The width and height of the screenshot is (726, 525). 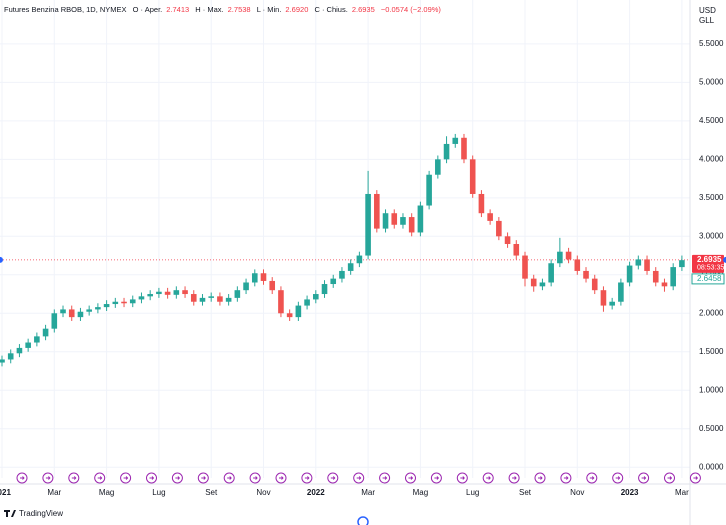 I want to click on currency: USD, so click(x=707, y=10).